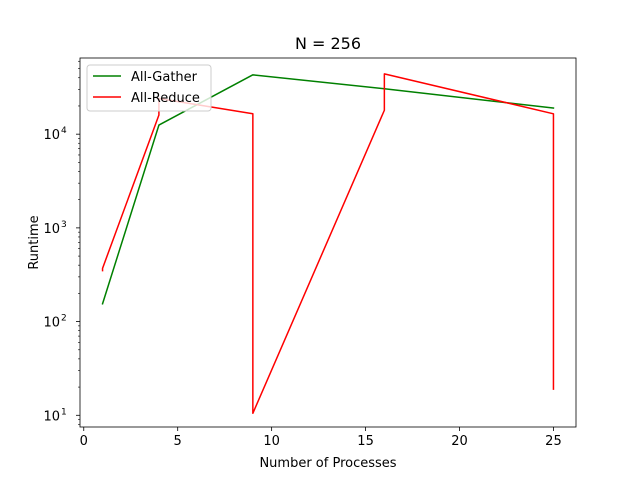 Image resolution: width=640 pixels, height=480 pixels. I want to click on legend-label-1: All-Reduce, so click(165, 98).